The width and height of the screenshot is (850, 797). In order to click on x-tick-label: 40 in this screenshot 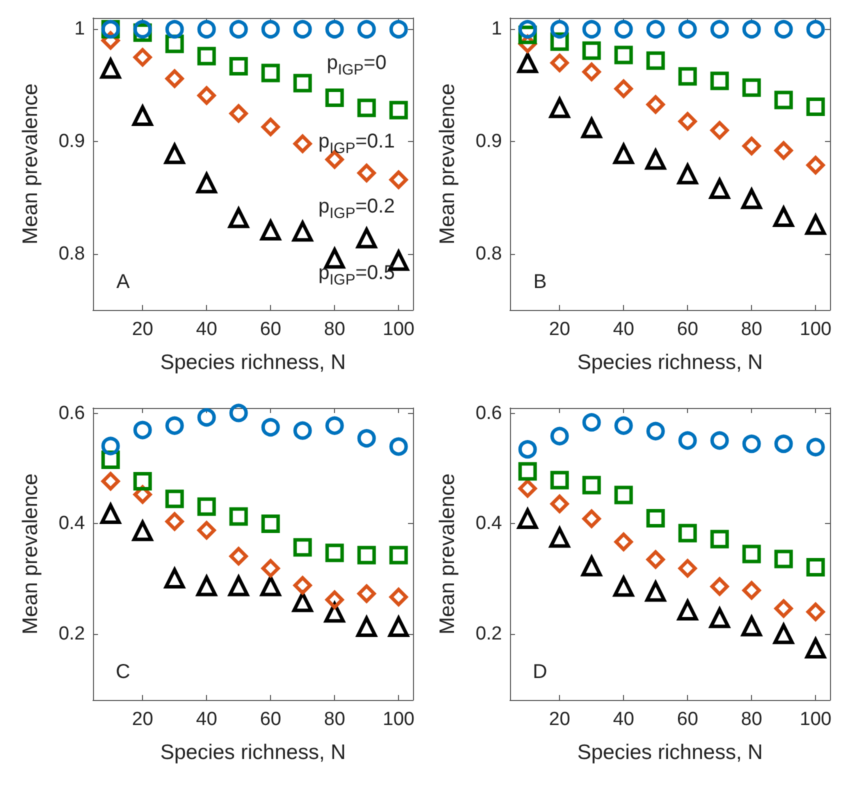, I will do `click(207, 329)`.